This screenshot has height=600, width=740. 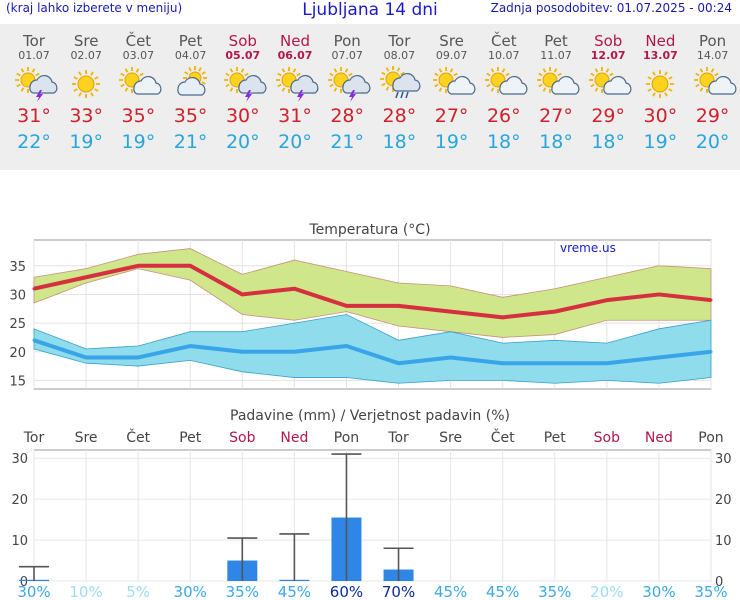 What do you see at coordinates (86, 55) in the screenshot?
I see `day-date: 02.07` at bounding box center [86, 55].